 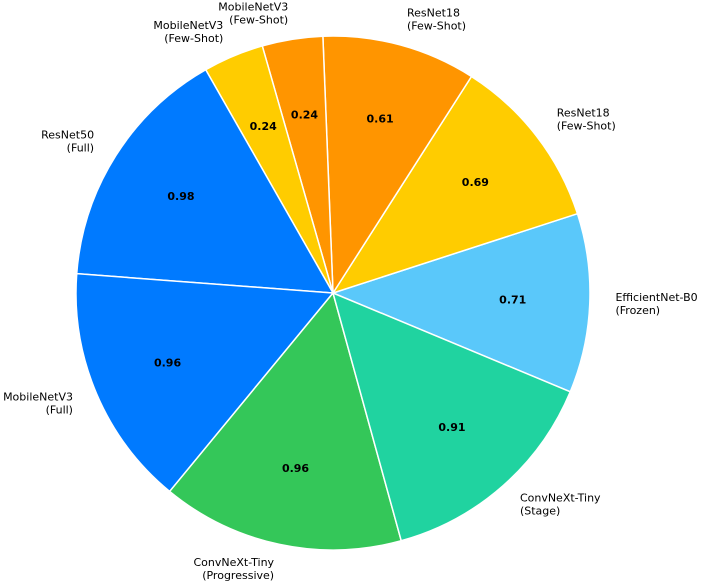 What do you see at coordinates (512, 299) in the screenshot?
I see `value-label: 0.71` at bounding box center [512, 299].